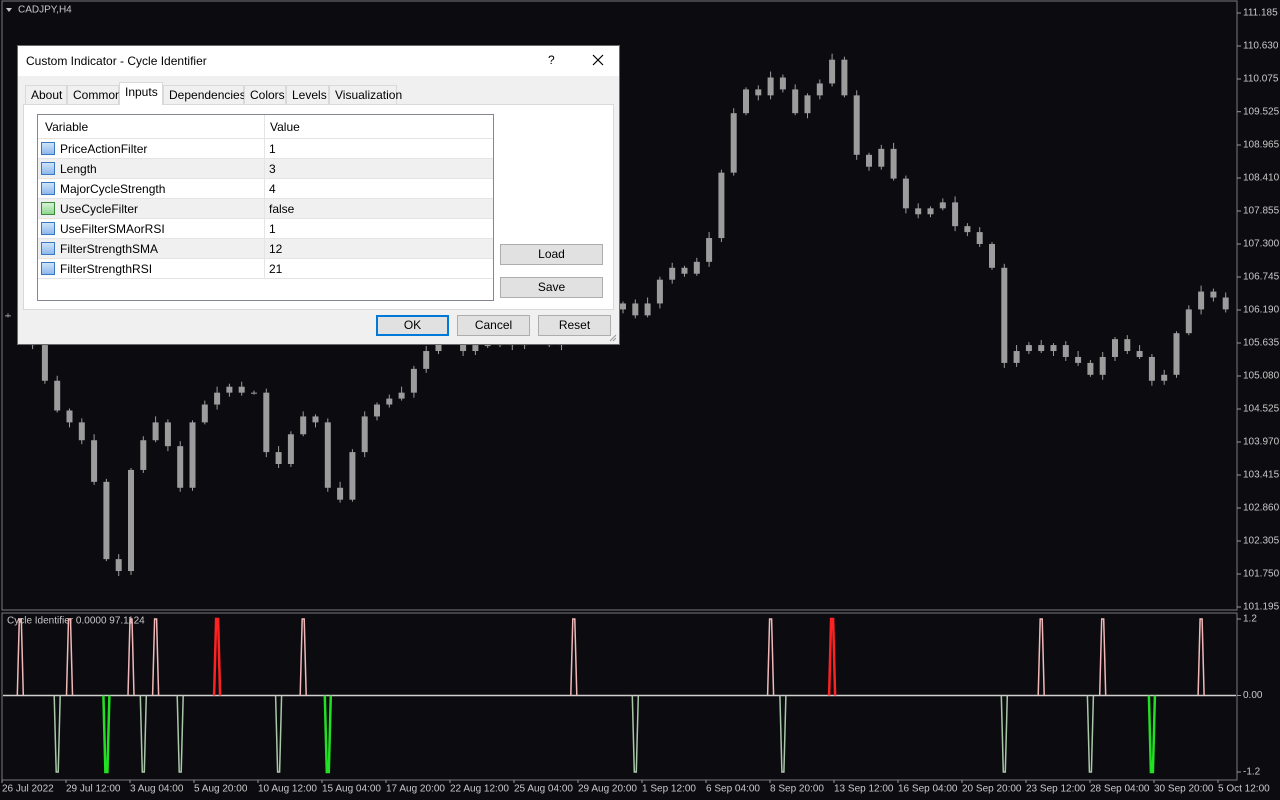 Image resolution: width=1280 pixels, height=800 pixels. What do you see at coordinates (265, 94) in the screenshot?
I see `tab: Colors` at bounding box center [265, 94].